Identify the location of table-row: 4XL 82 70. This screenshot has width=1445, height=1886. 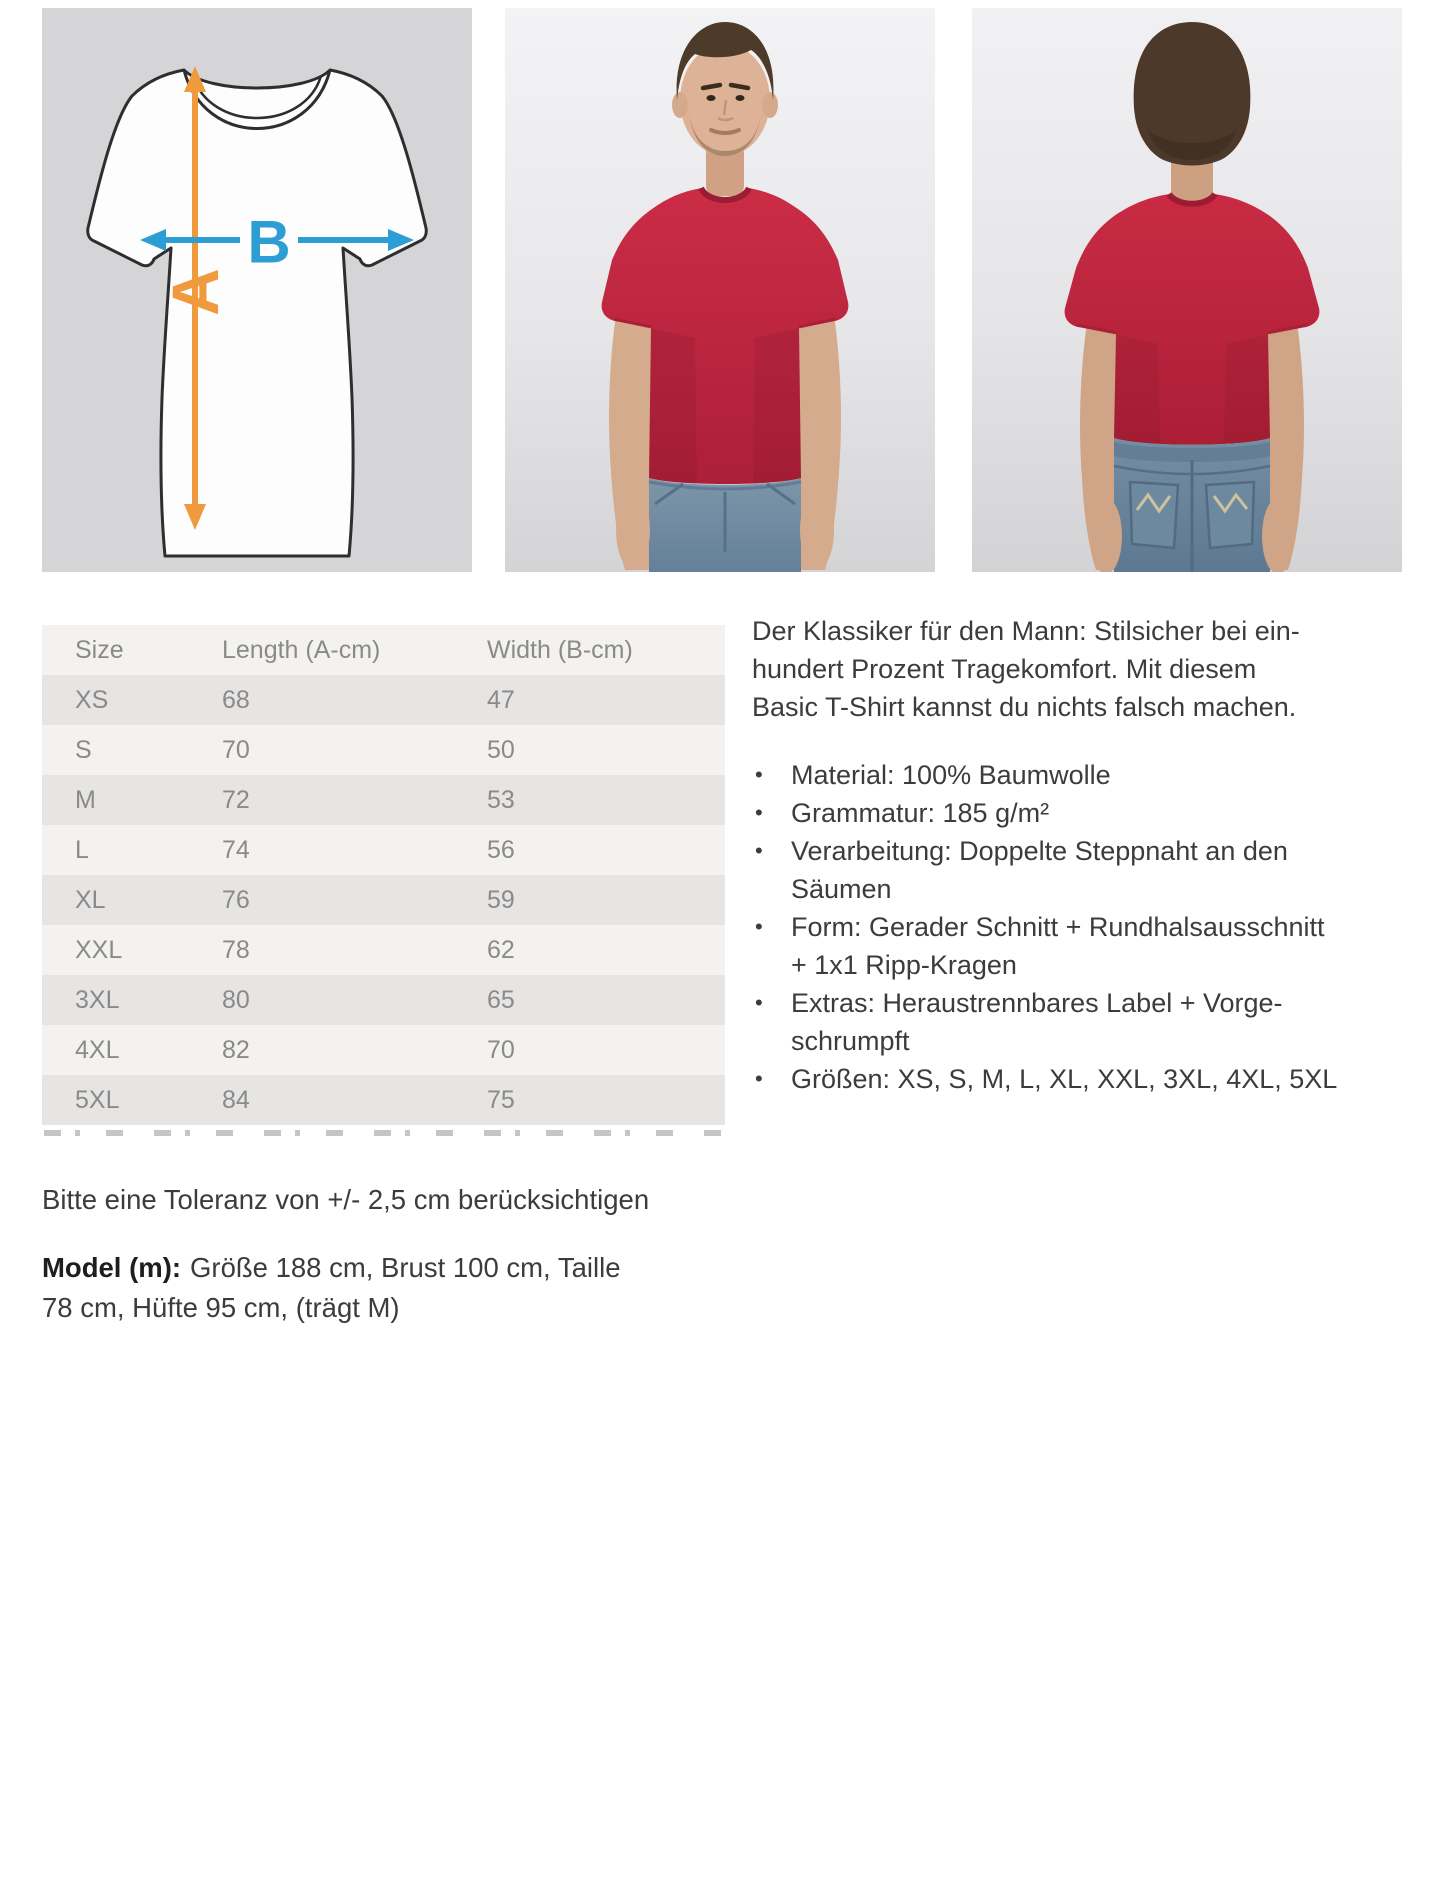
(383, 1050).